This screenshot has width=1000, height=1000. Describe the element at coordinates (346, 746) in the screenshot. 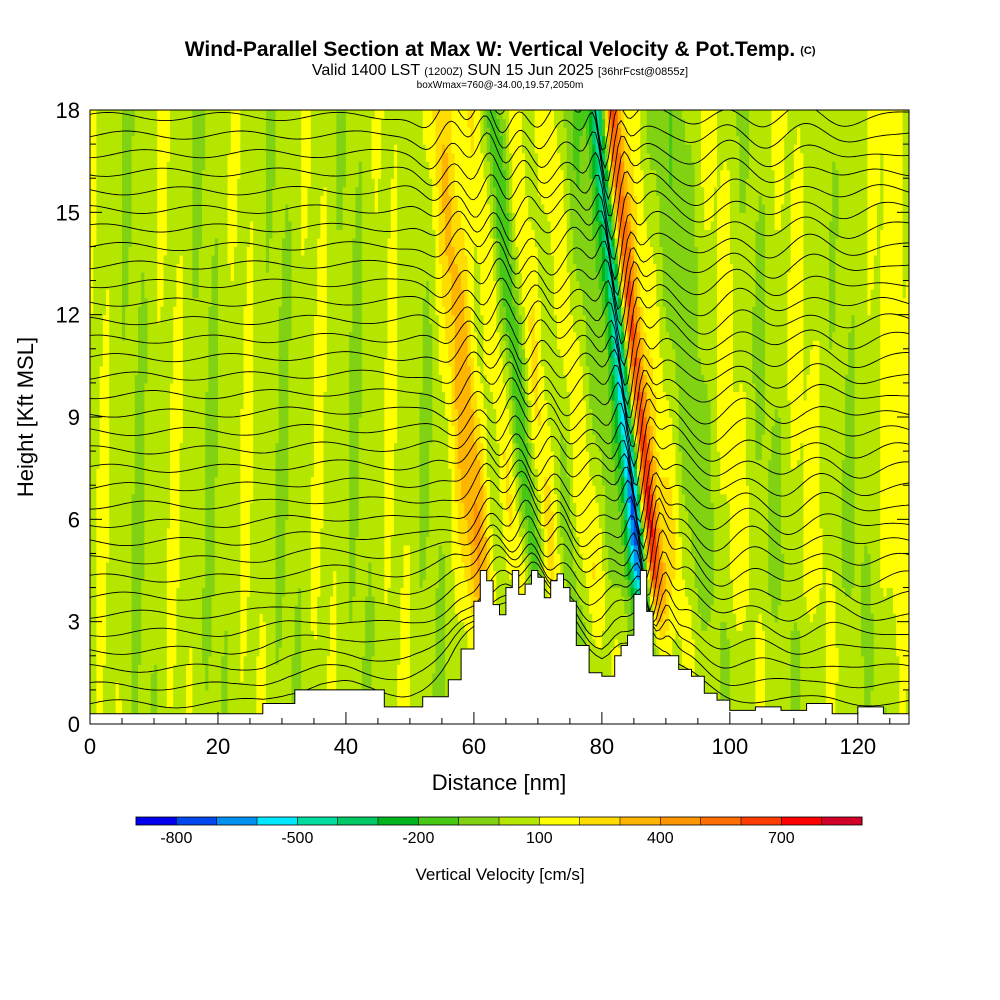

I see `x-tick-label: 40` at that location.